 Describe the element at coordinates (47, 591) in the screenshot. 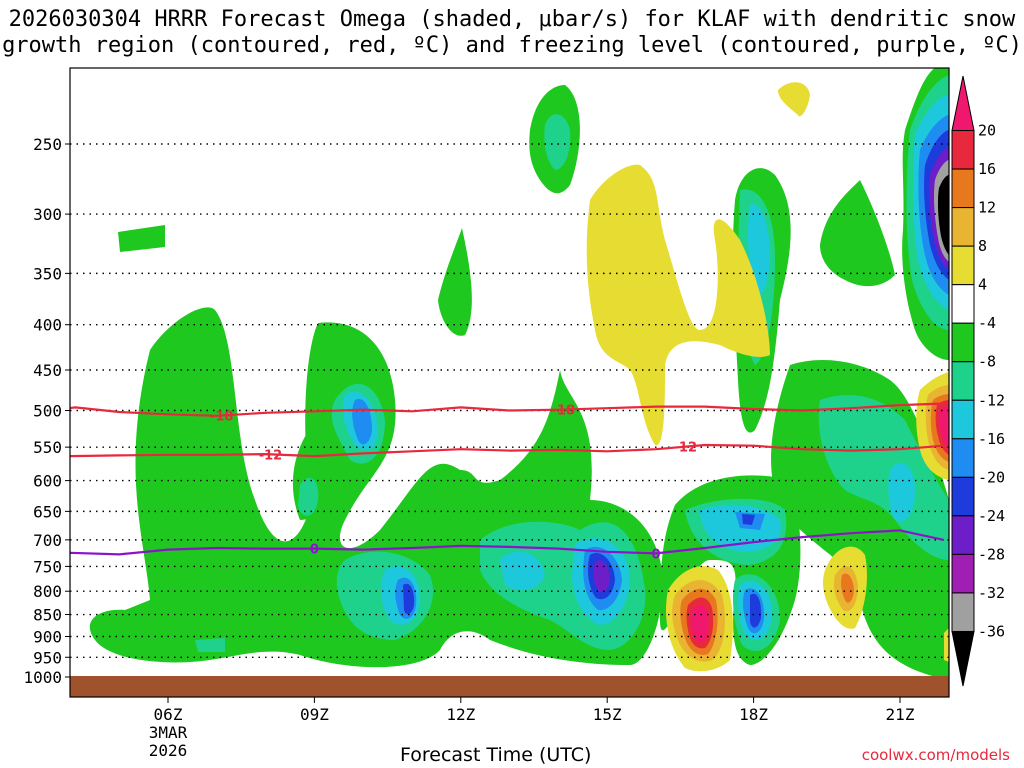

I see `y-tick-label-800: 800` at that location.